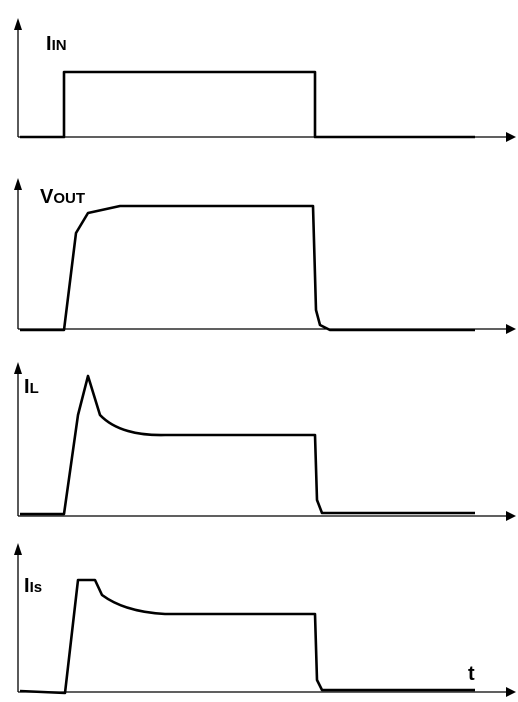  What do you see at coordinates (59, 45) in the screenshot?
I see `label-sub: IN` at bounding box center [59, 45].